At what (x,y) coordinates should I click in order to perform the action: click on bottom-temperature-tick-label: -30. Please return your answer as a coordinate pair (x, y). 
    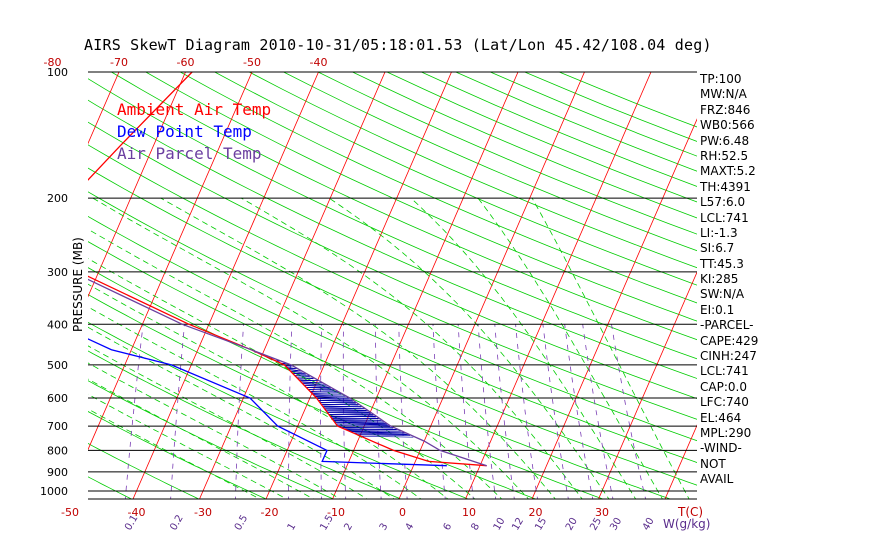
    Looking at the image, I should click on (203, 512).